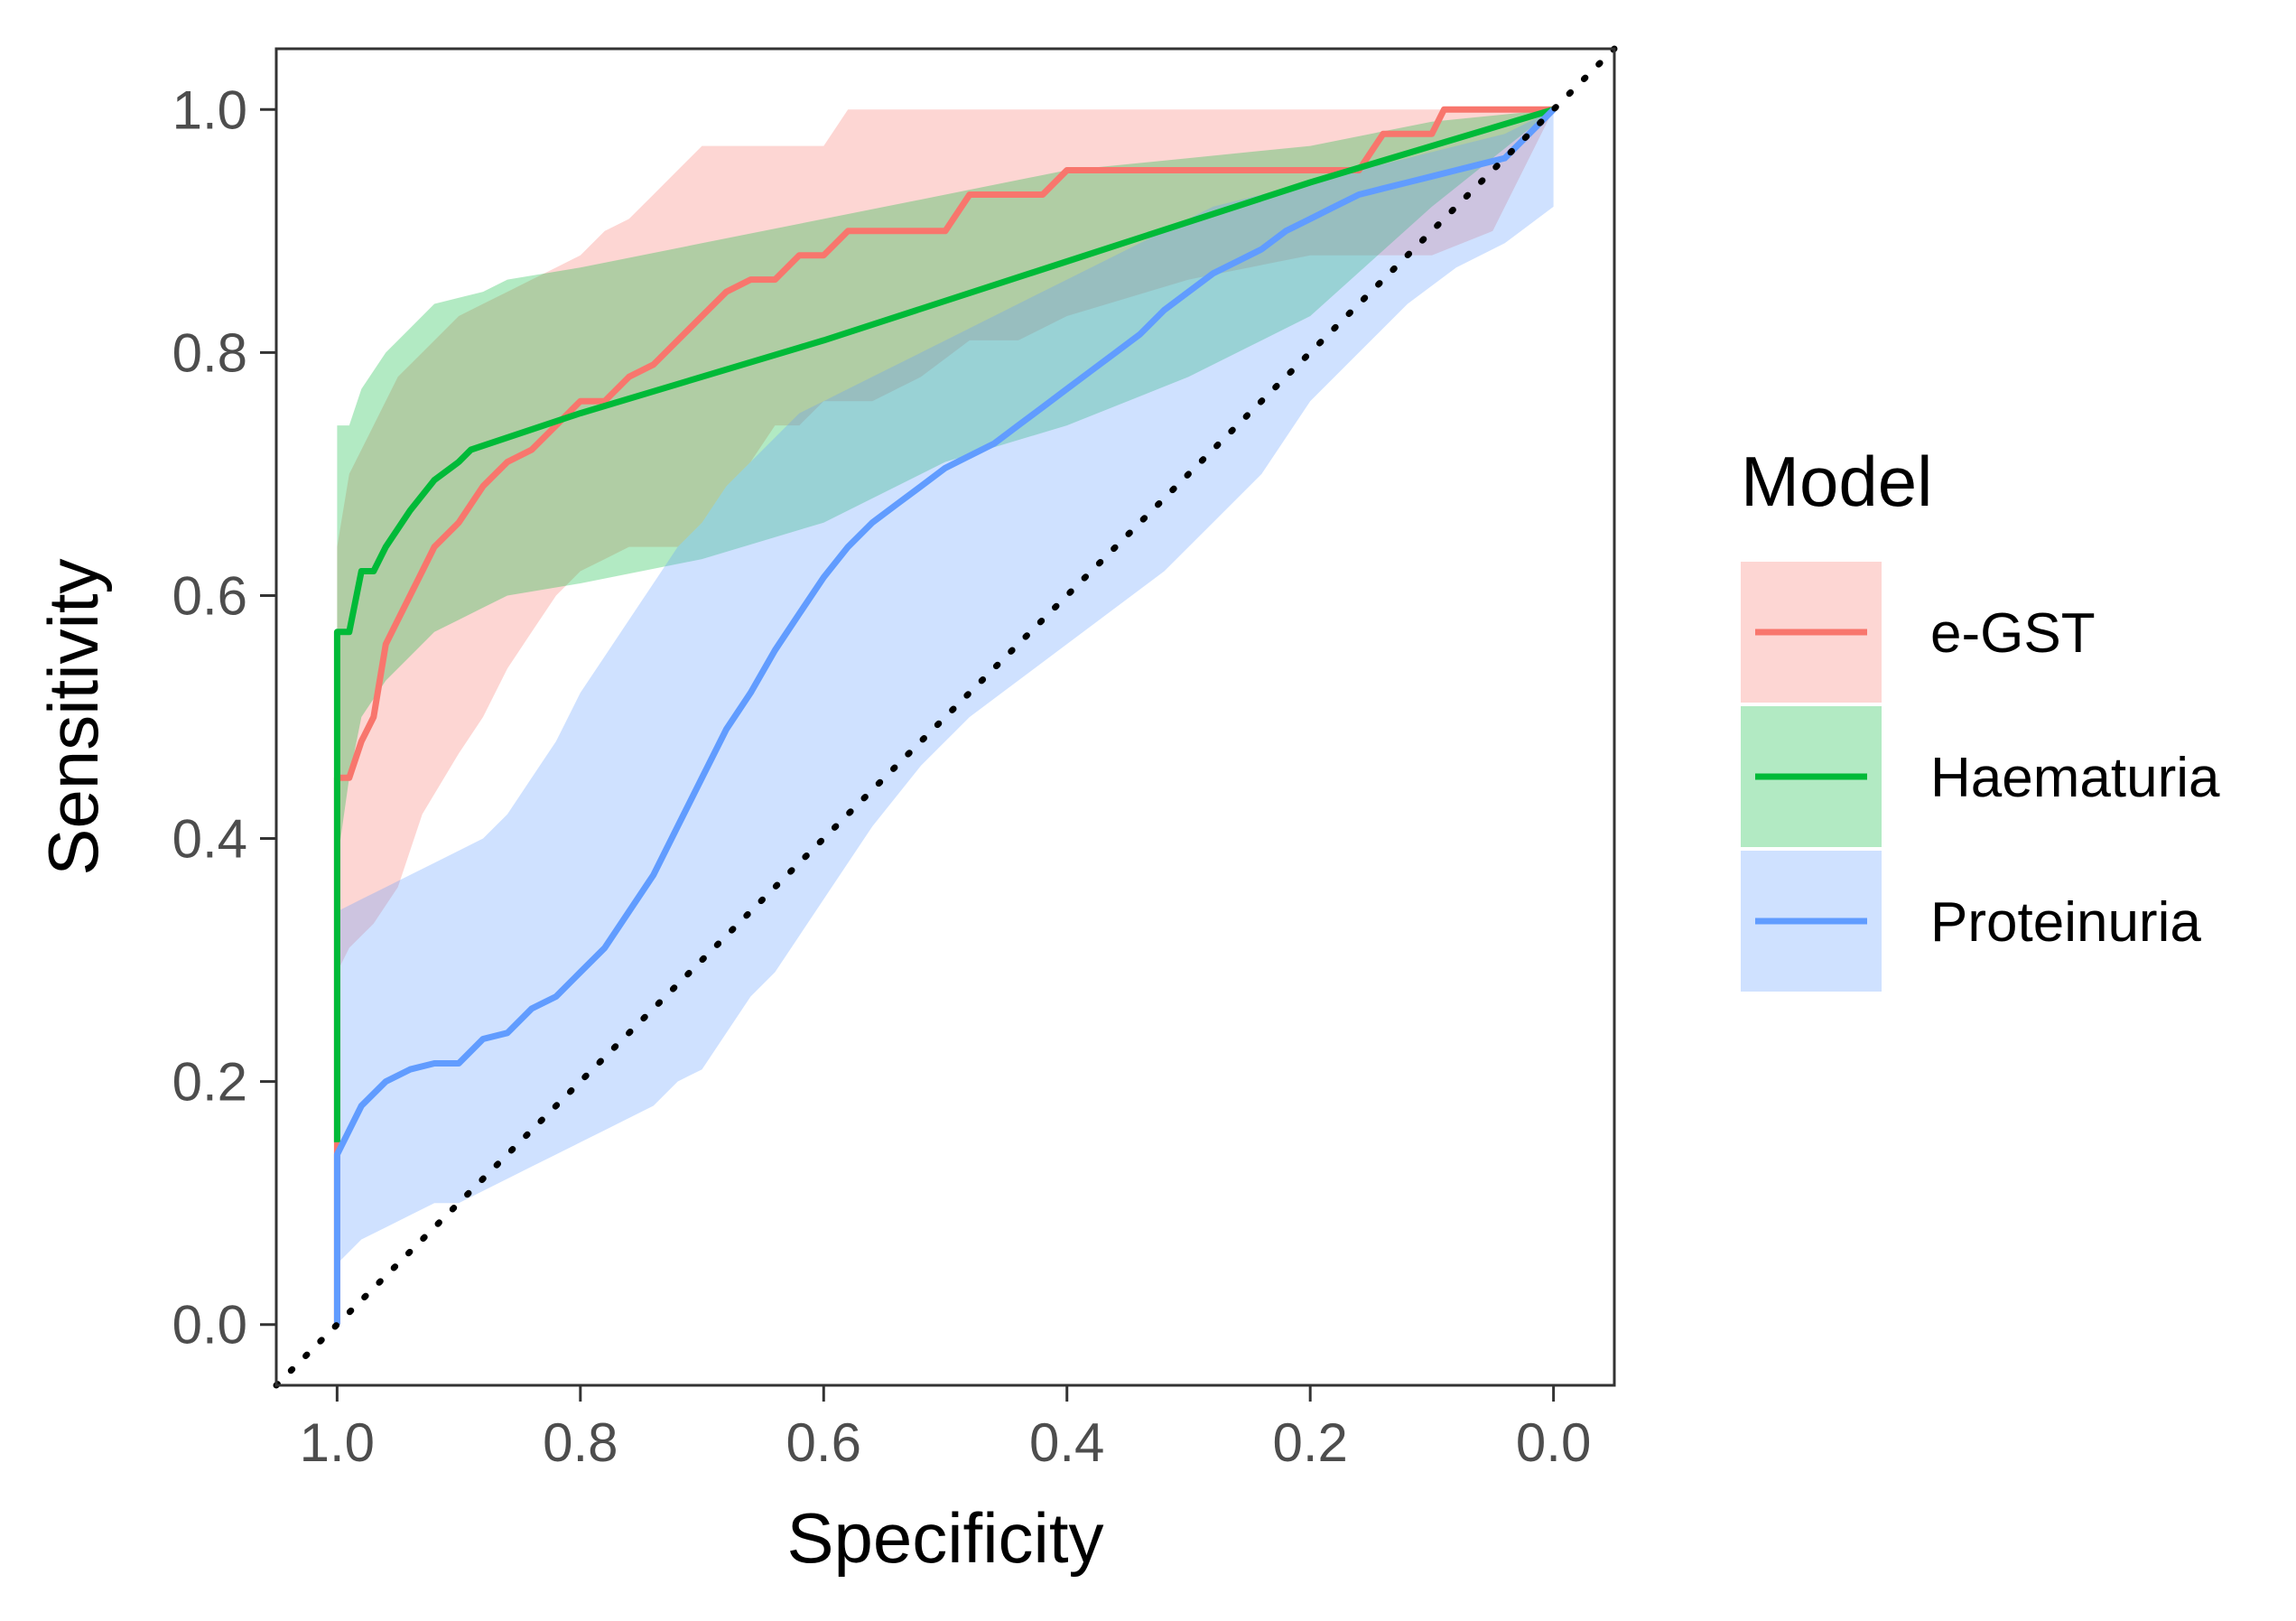  What do you see at coordinates (1836, 482) in the screenshot?
I see `legend-title: Model` at bounding box center [1836, 482].